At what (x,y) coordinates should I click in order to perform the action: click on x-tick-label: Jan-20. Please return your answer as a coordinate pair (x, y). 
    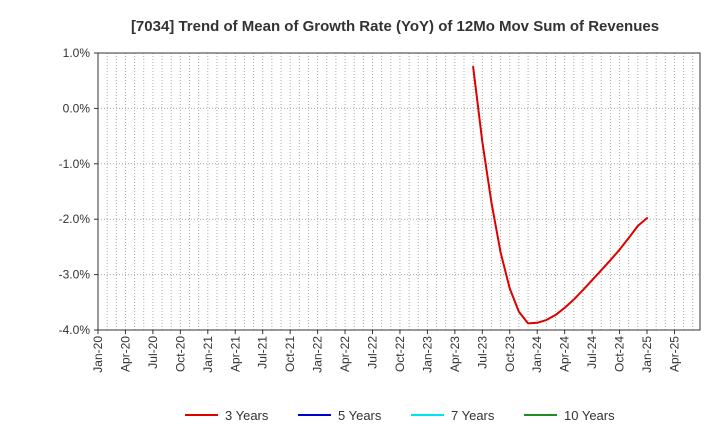
    Looking at the image, I should click on (98, 354).